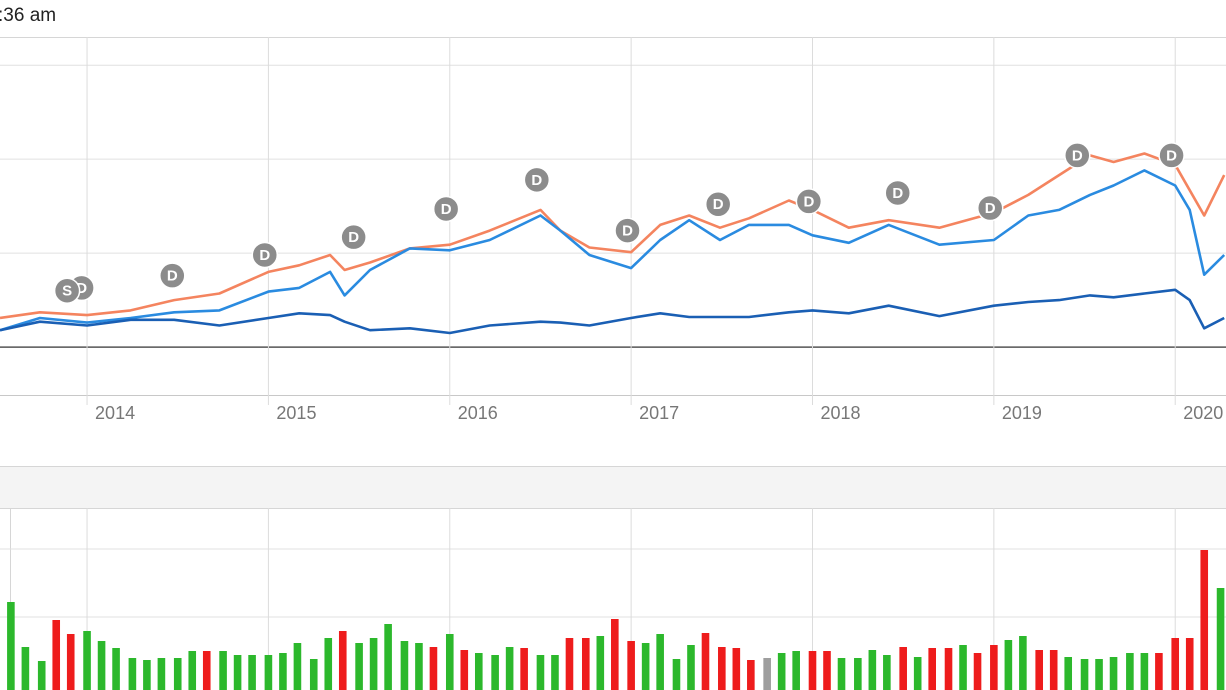 Image resolution: width=1226 pixels, height=690 pixels. I want to click on x-tick-label: 2018, so click(840, 413).